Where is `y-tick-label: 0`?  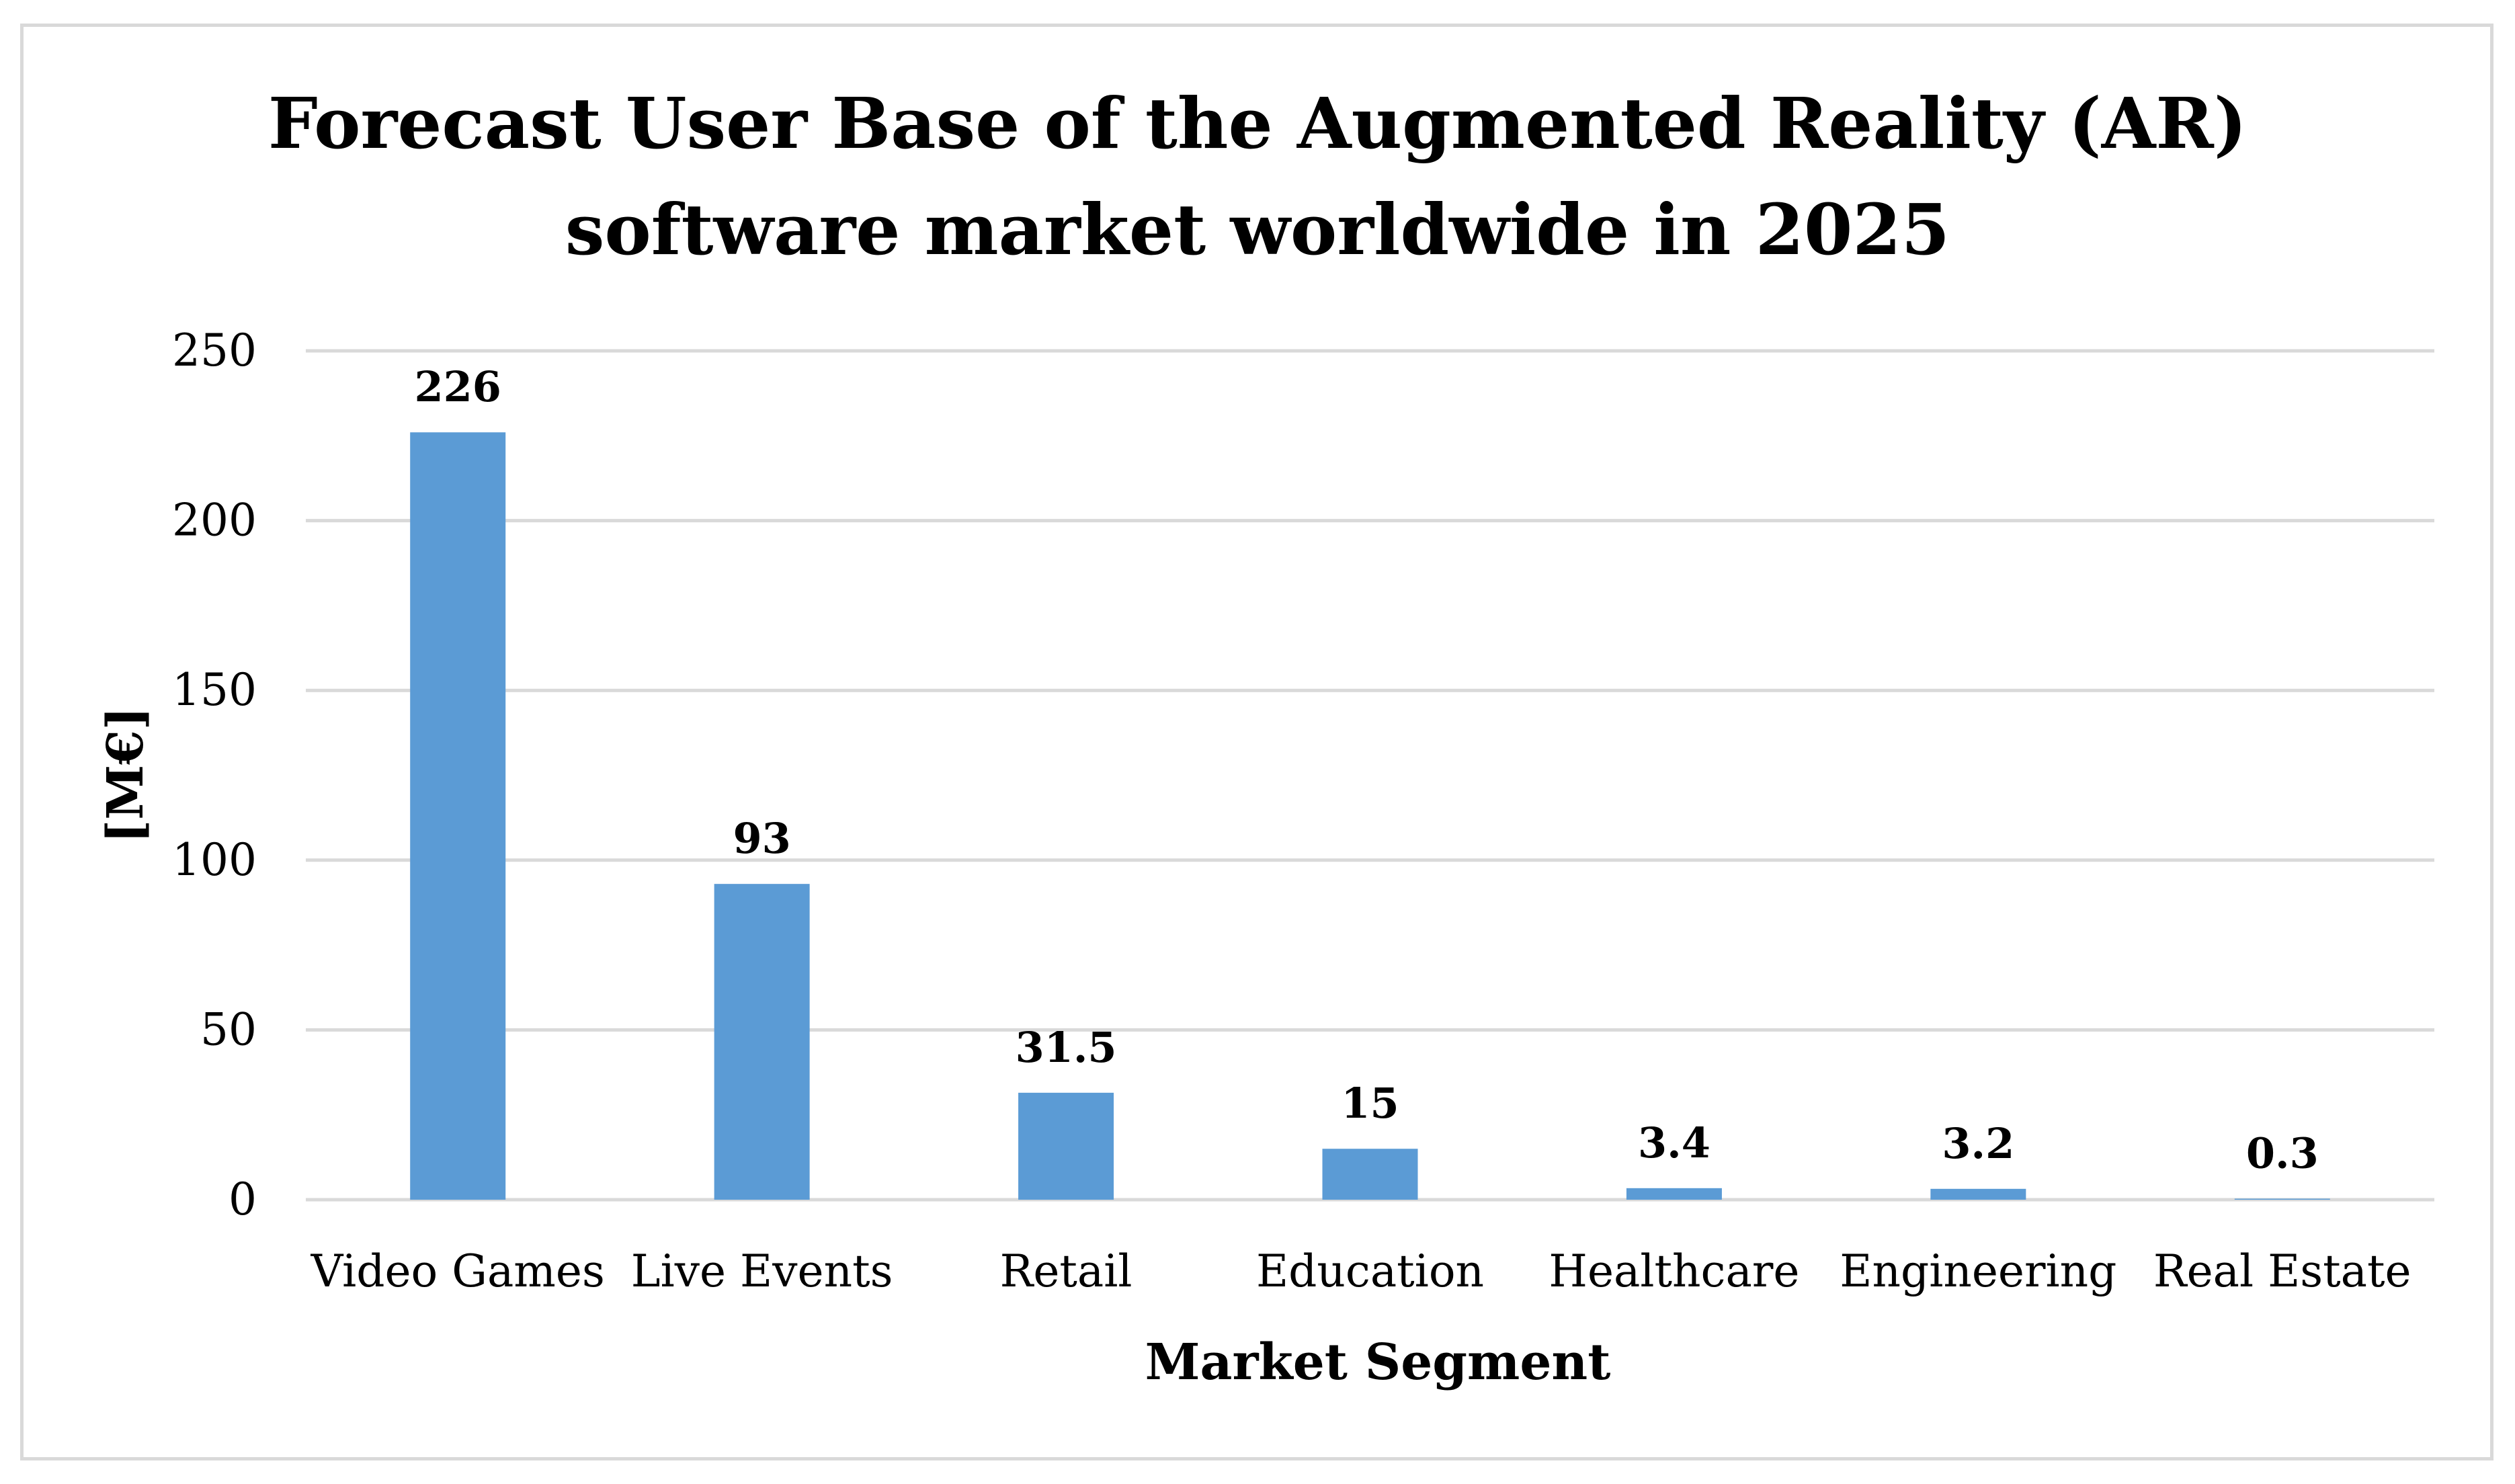 y-tick-label: 0 is located at coordinates (243, 1199).